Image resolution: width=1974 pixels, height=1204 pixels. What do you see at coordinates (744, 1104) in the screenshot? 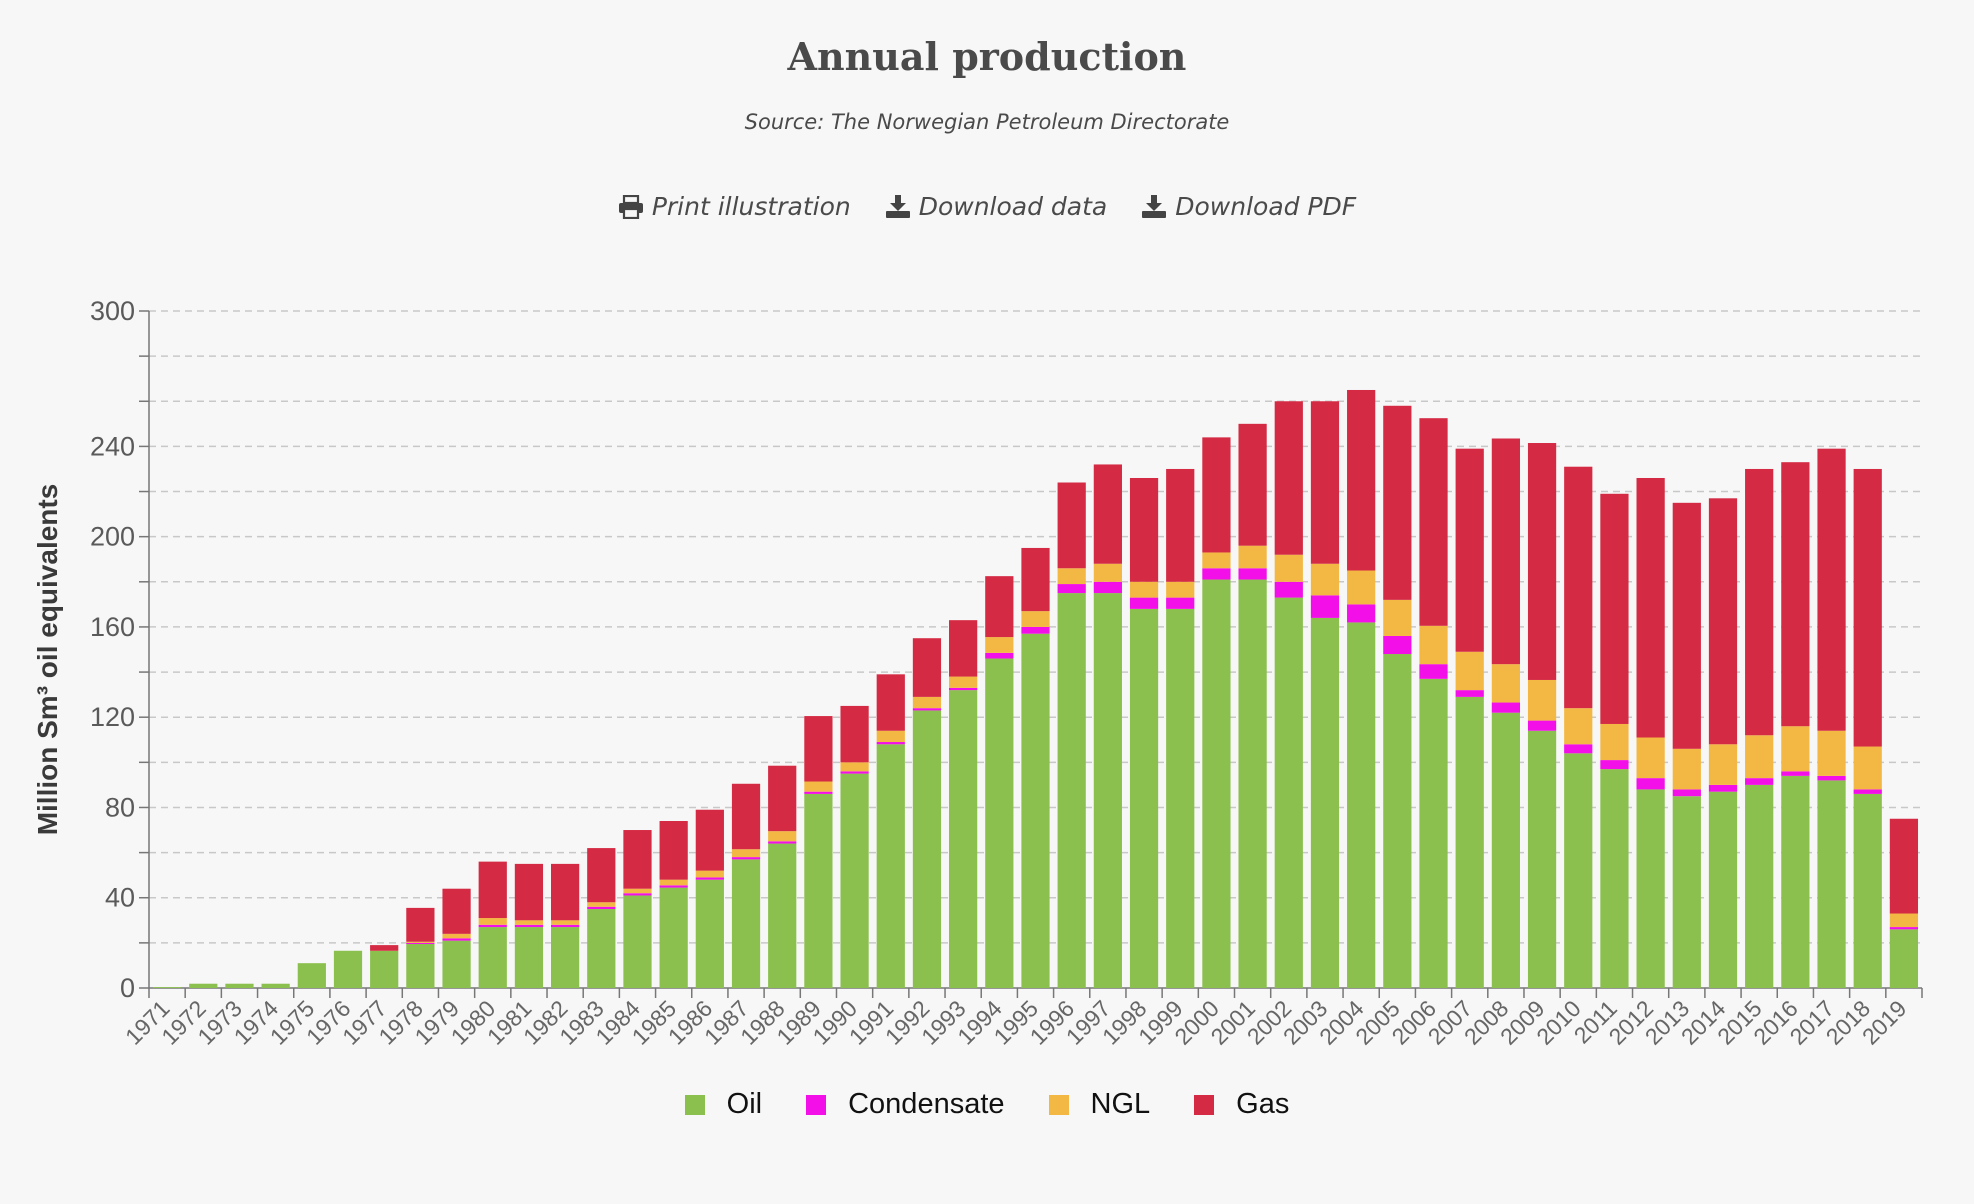
I see `legend-label-oil: Oil` at bounding box center [744, 1104].